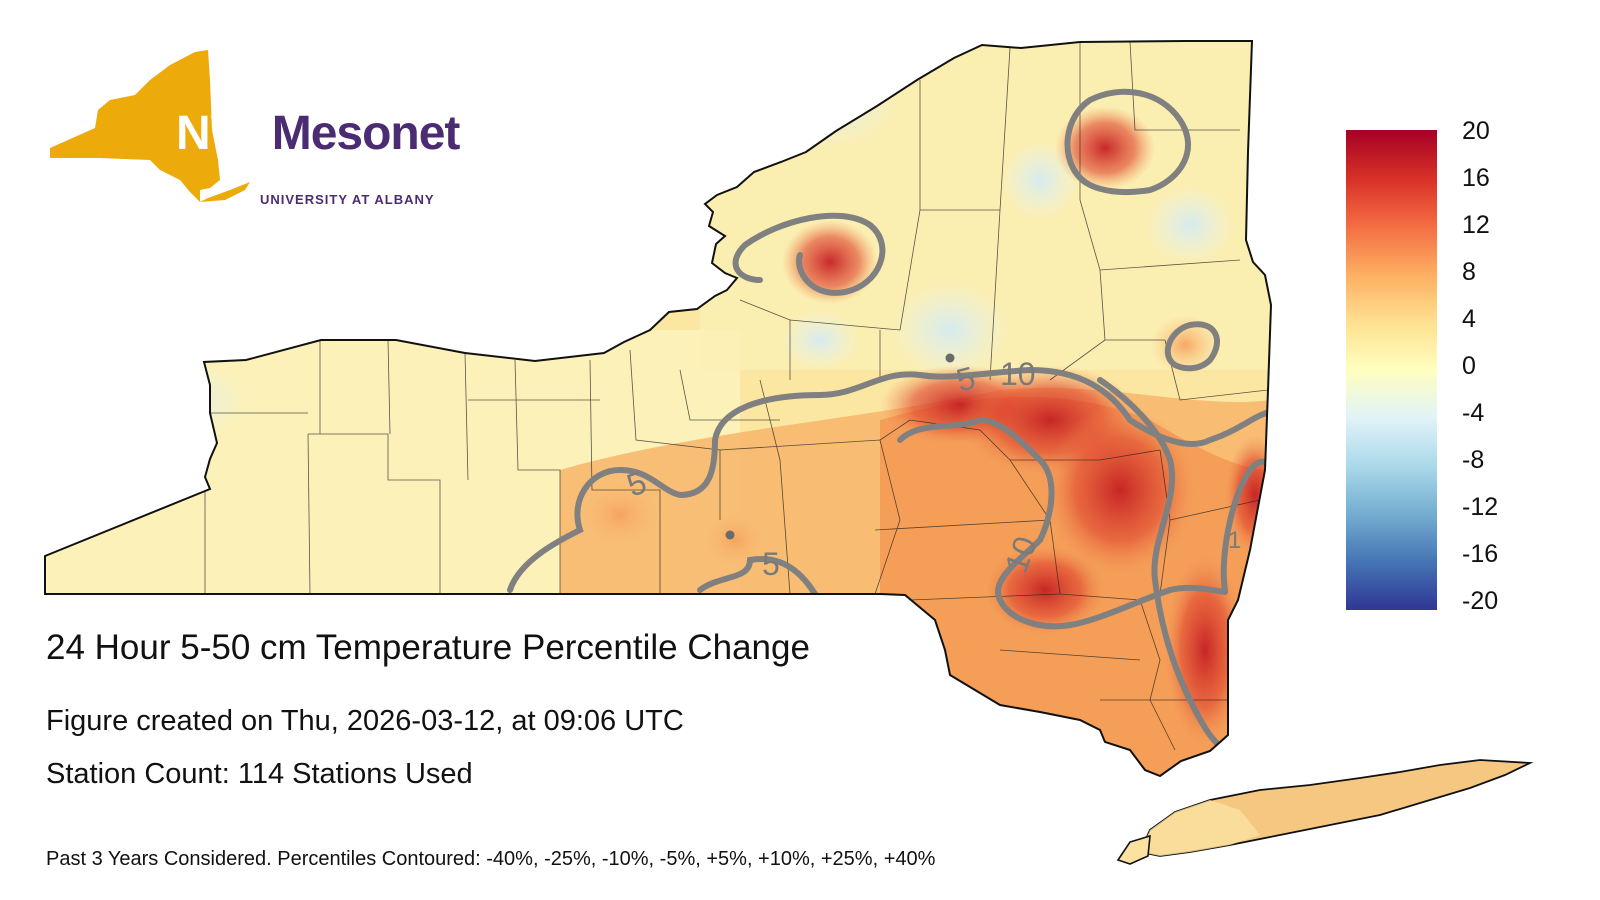  What do you see at coordinates (1473, 460) in the screenshot?
I see `colorbar-tick: -8` at bounding box center [1473, 460].